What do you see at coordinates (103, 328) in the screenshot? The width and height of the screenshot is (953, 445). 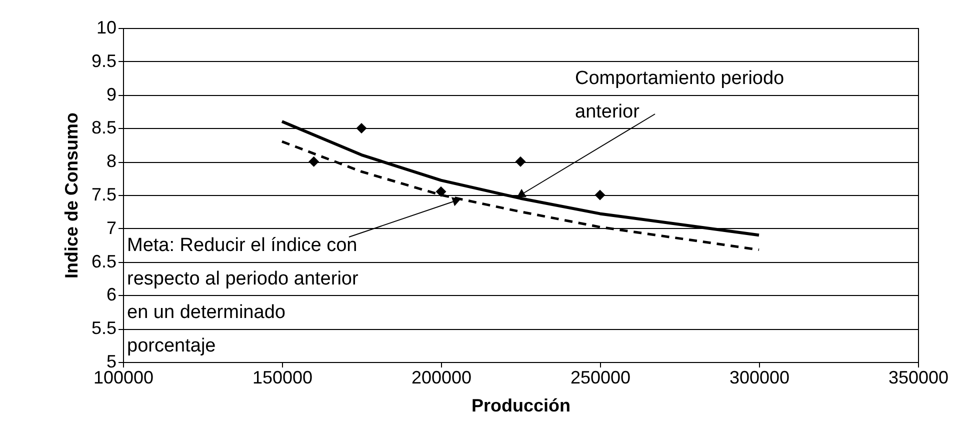 I see `y-tick-label: 5.5` at bounding box center [103, 328].